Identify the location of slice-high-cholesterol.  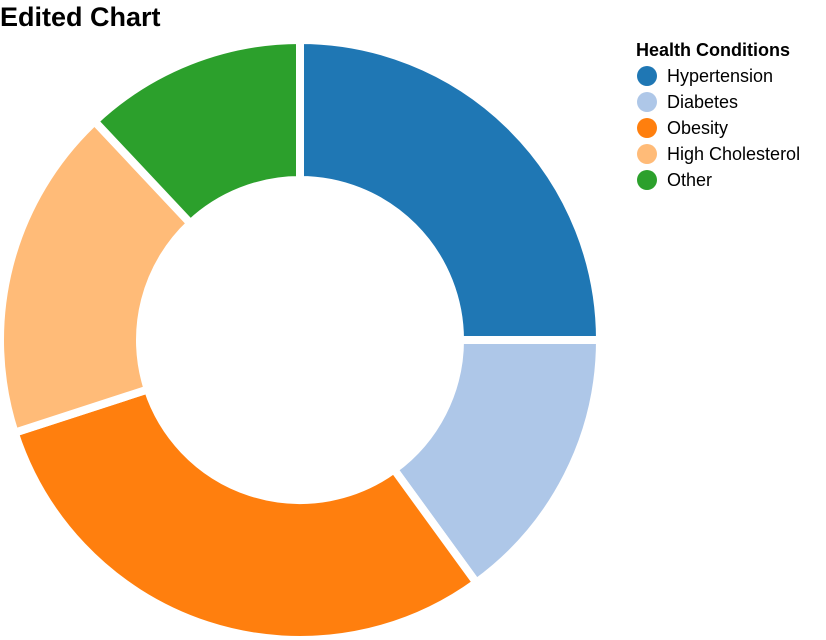
(97, 277).